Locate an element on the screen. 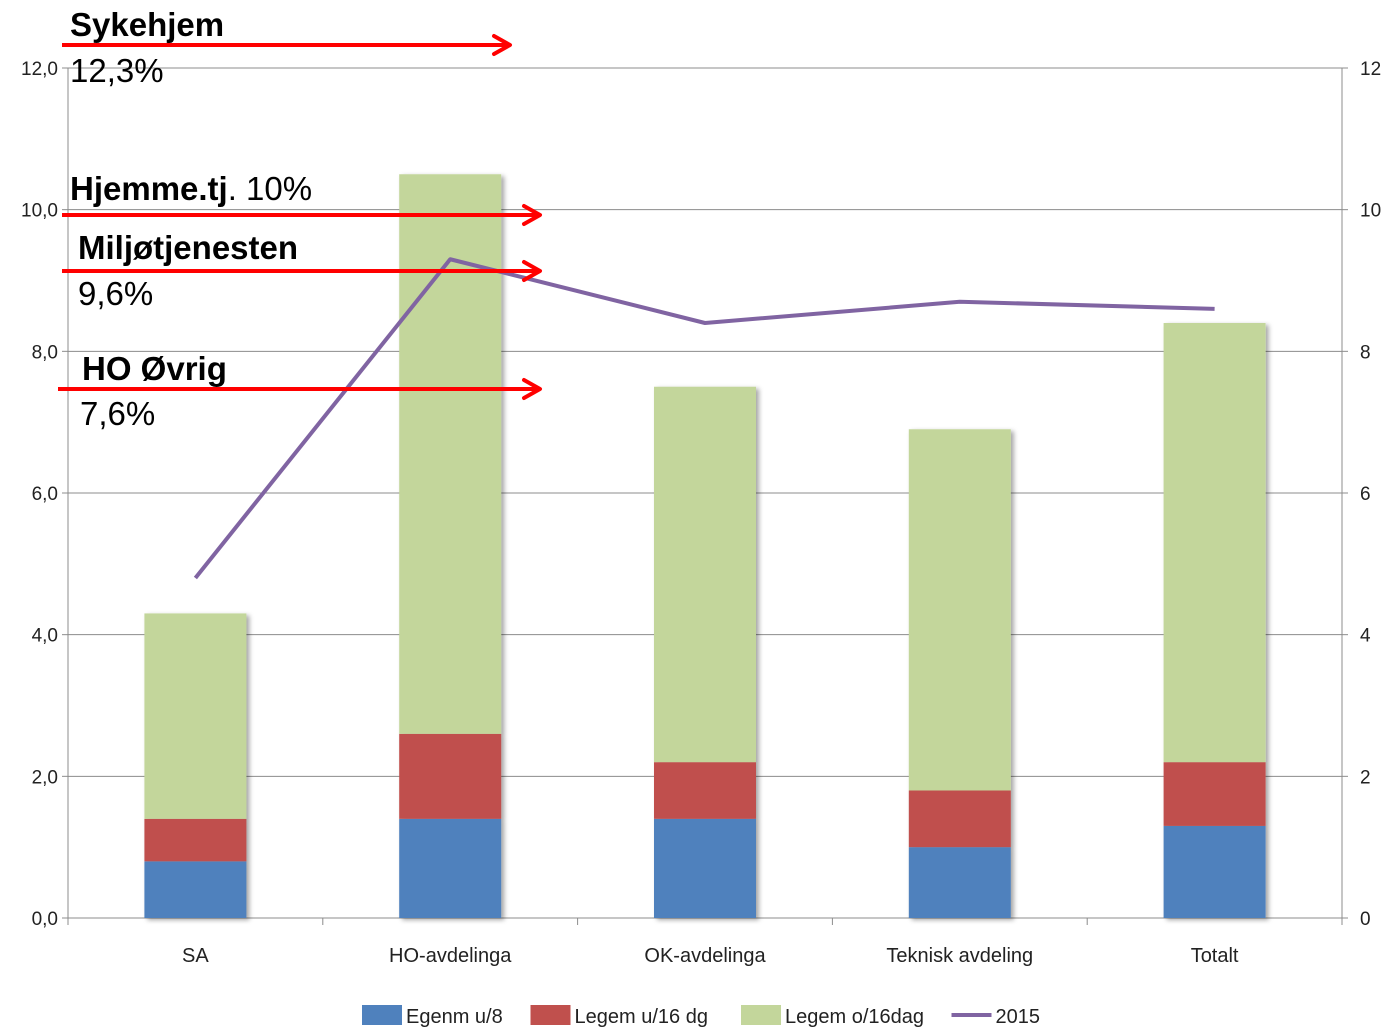  annotation-title: Sykehjem is located at coordinates (147, 24).